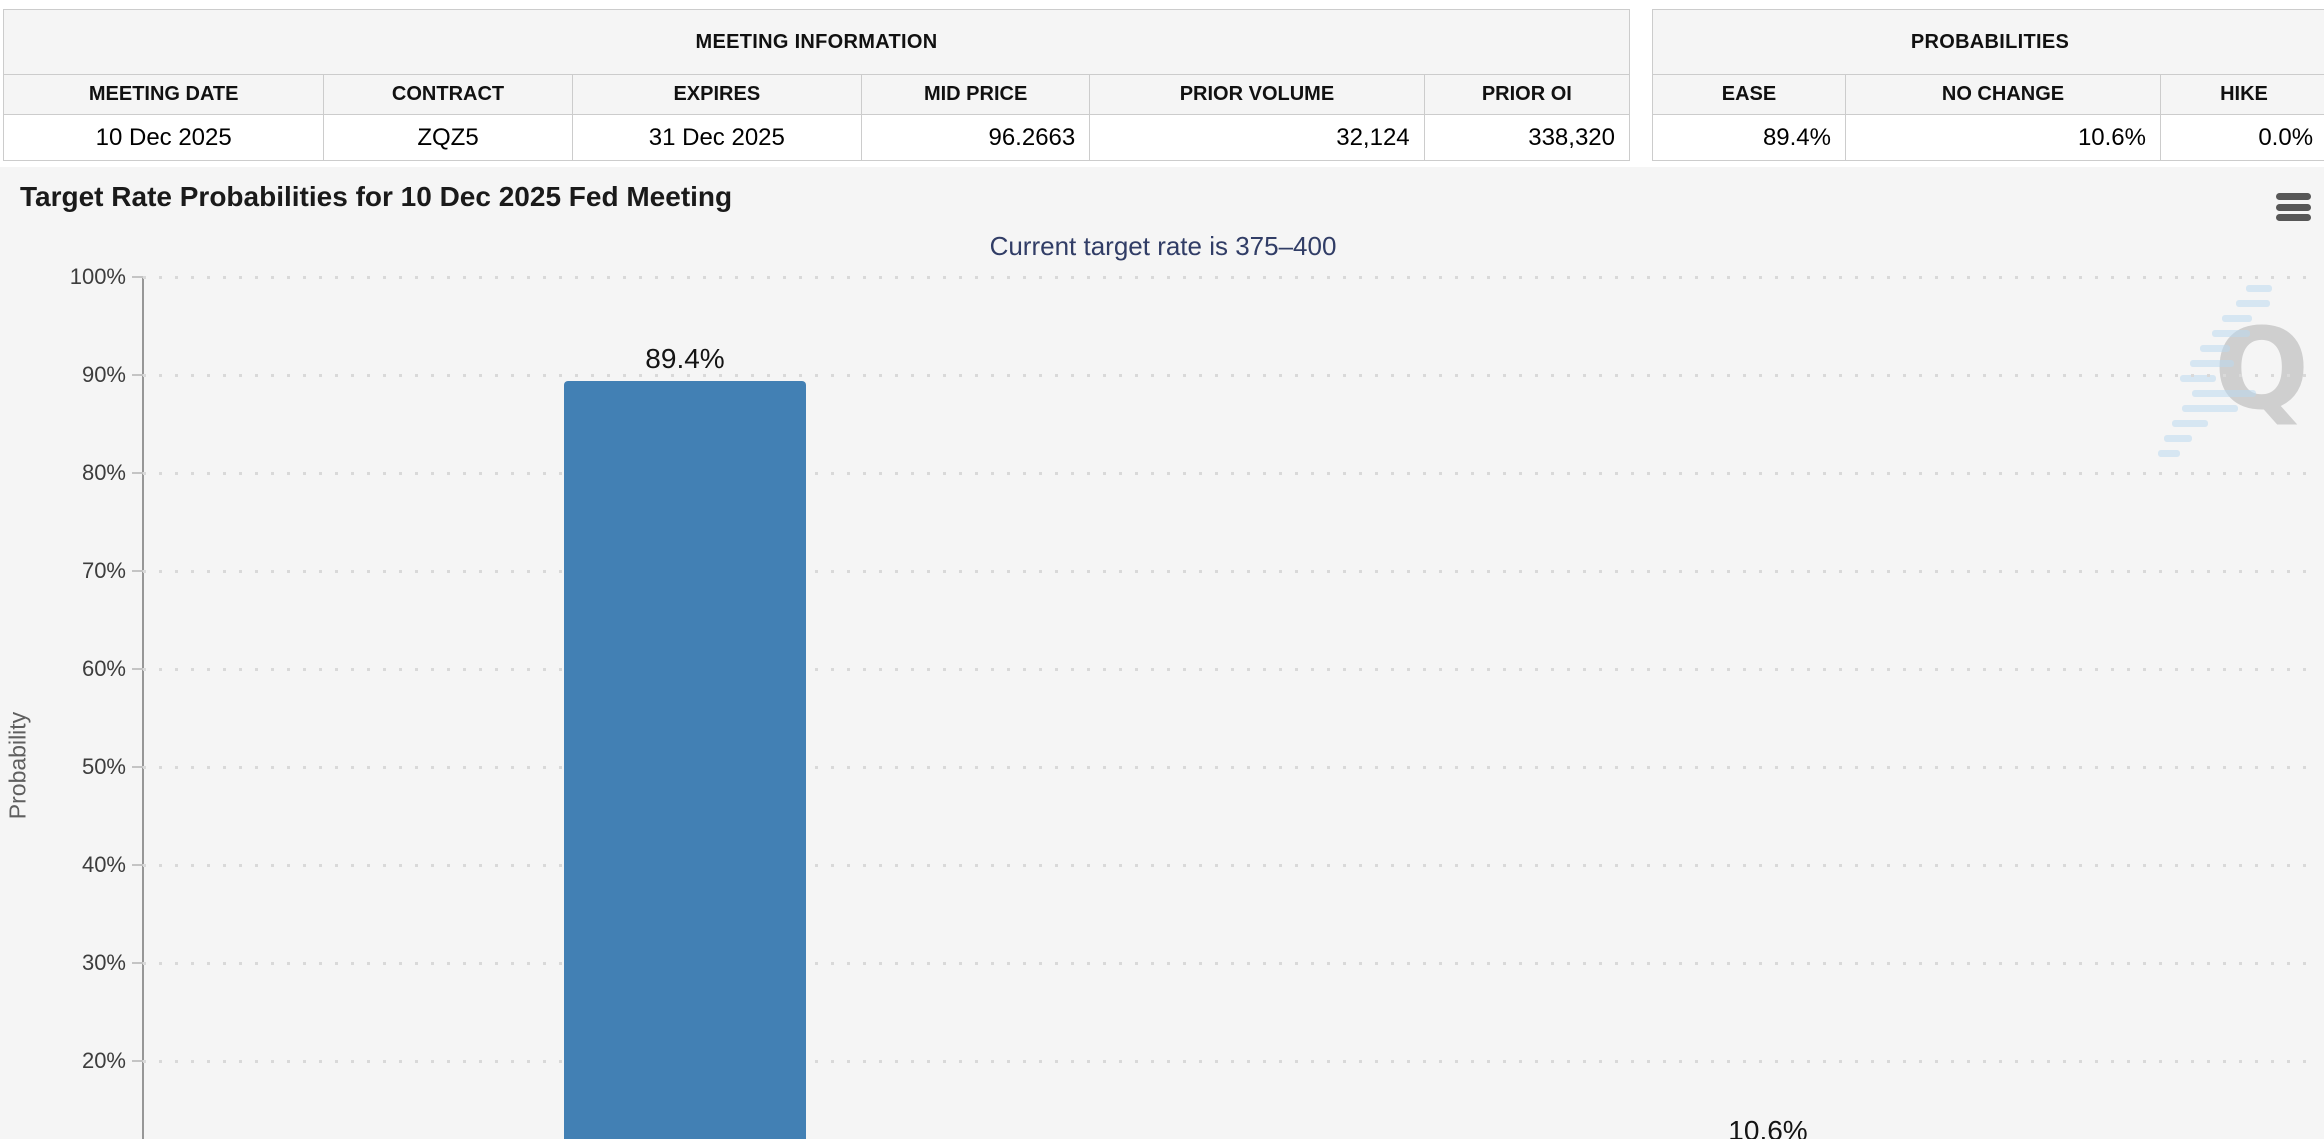 Image resolution: width=2324 pixels, height=1139 pixels. What do you see at coordinates (97, 276) in the screenshot?
I see `y-axis-tick-label: 100%` at bounding box center [97, 276].